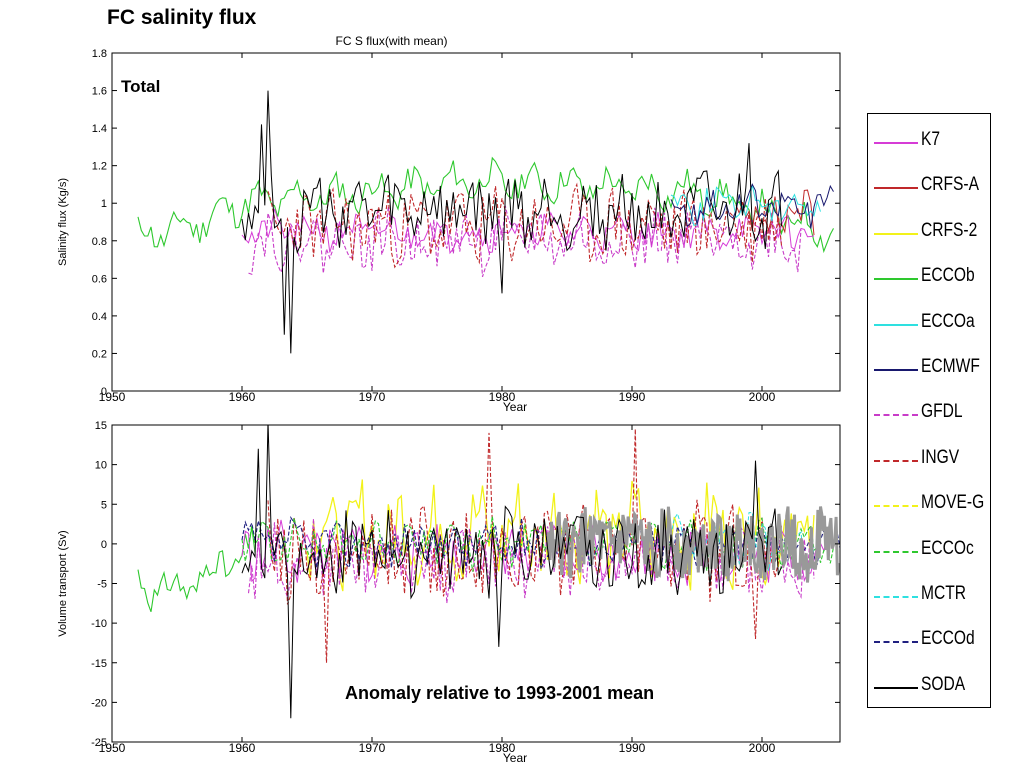 The image size is (1024, 768). What do you see at coordinates (99, 703) in the screenshot?
I see `y-tick-label: -20` at bounding box center [99, 703].